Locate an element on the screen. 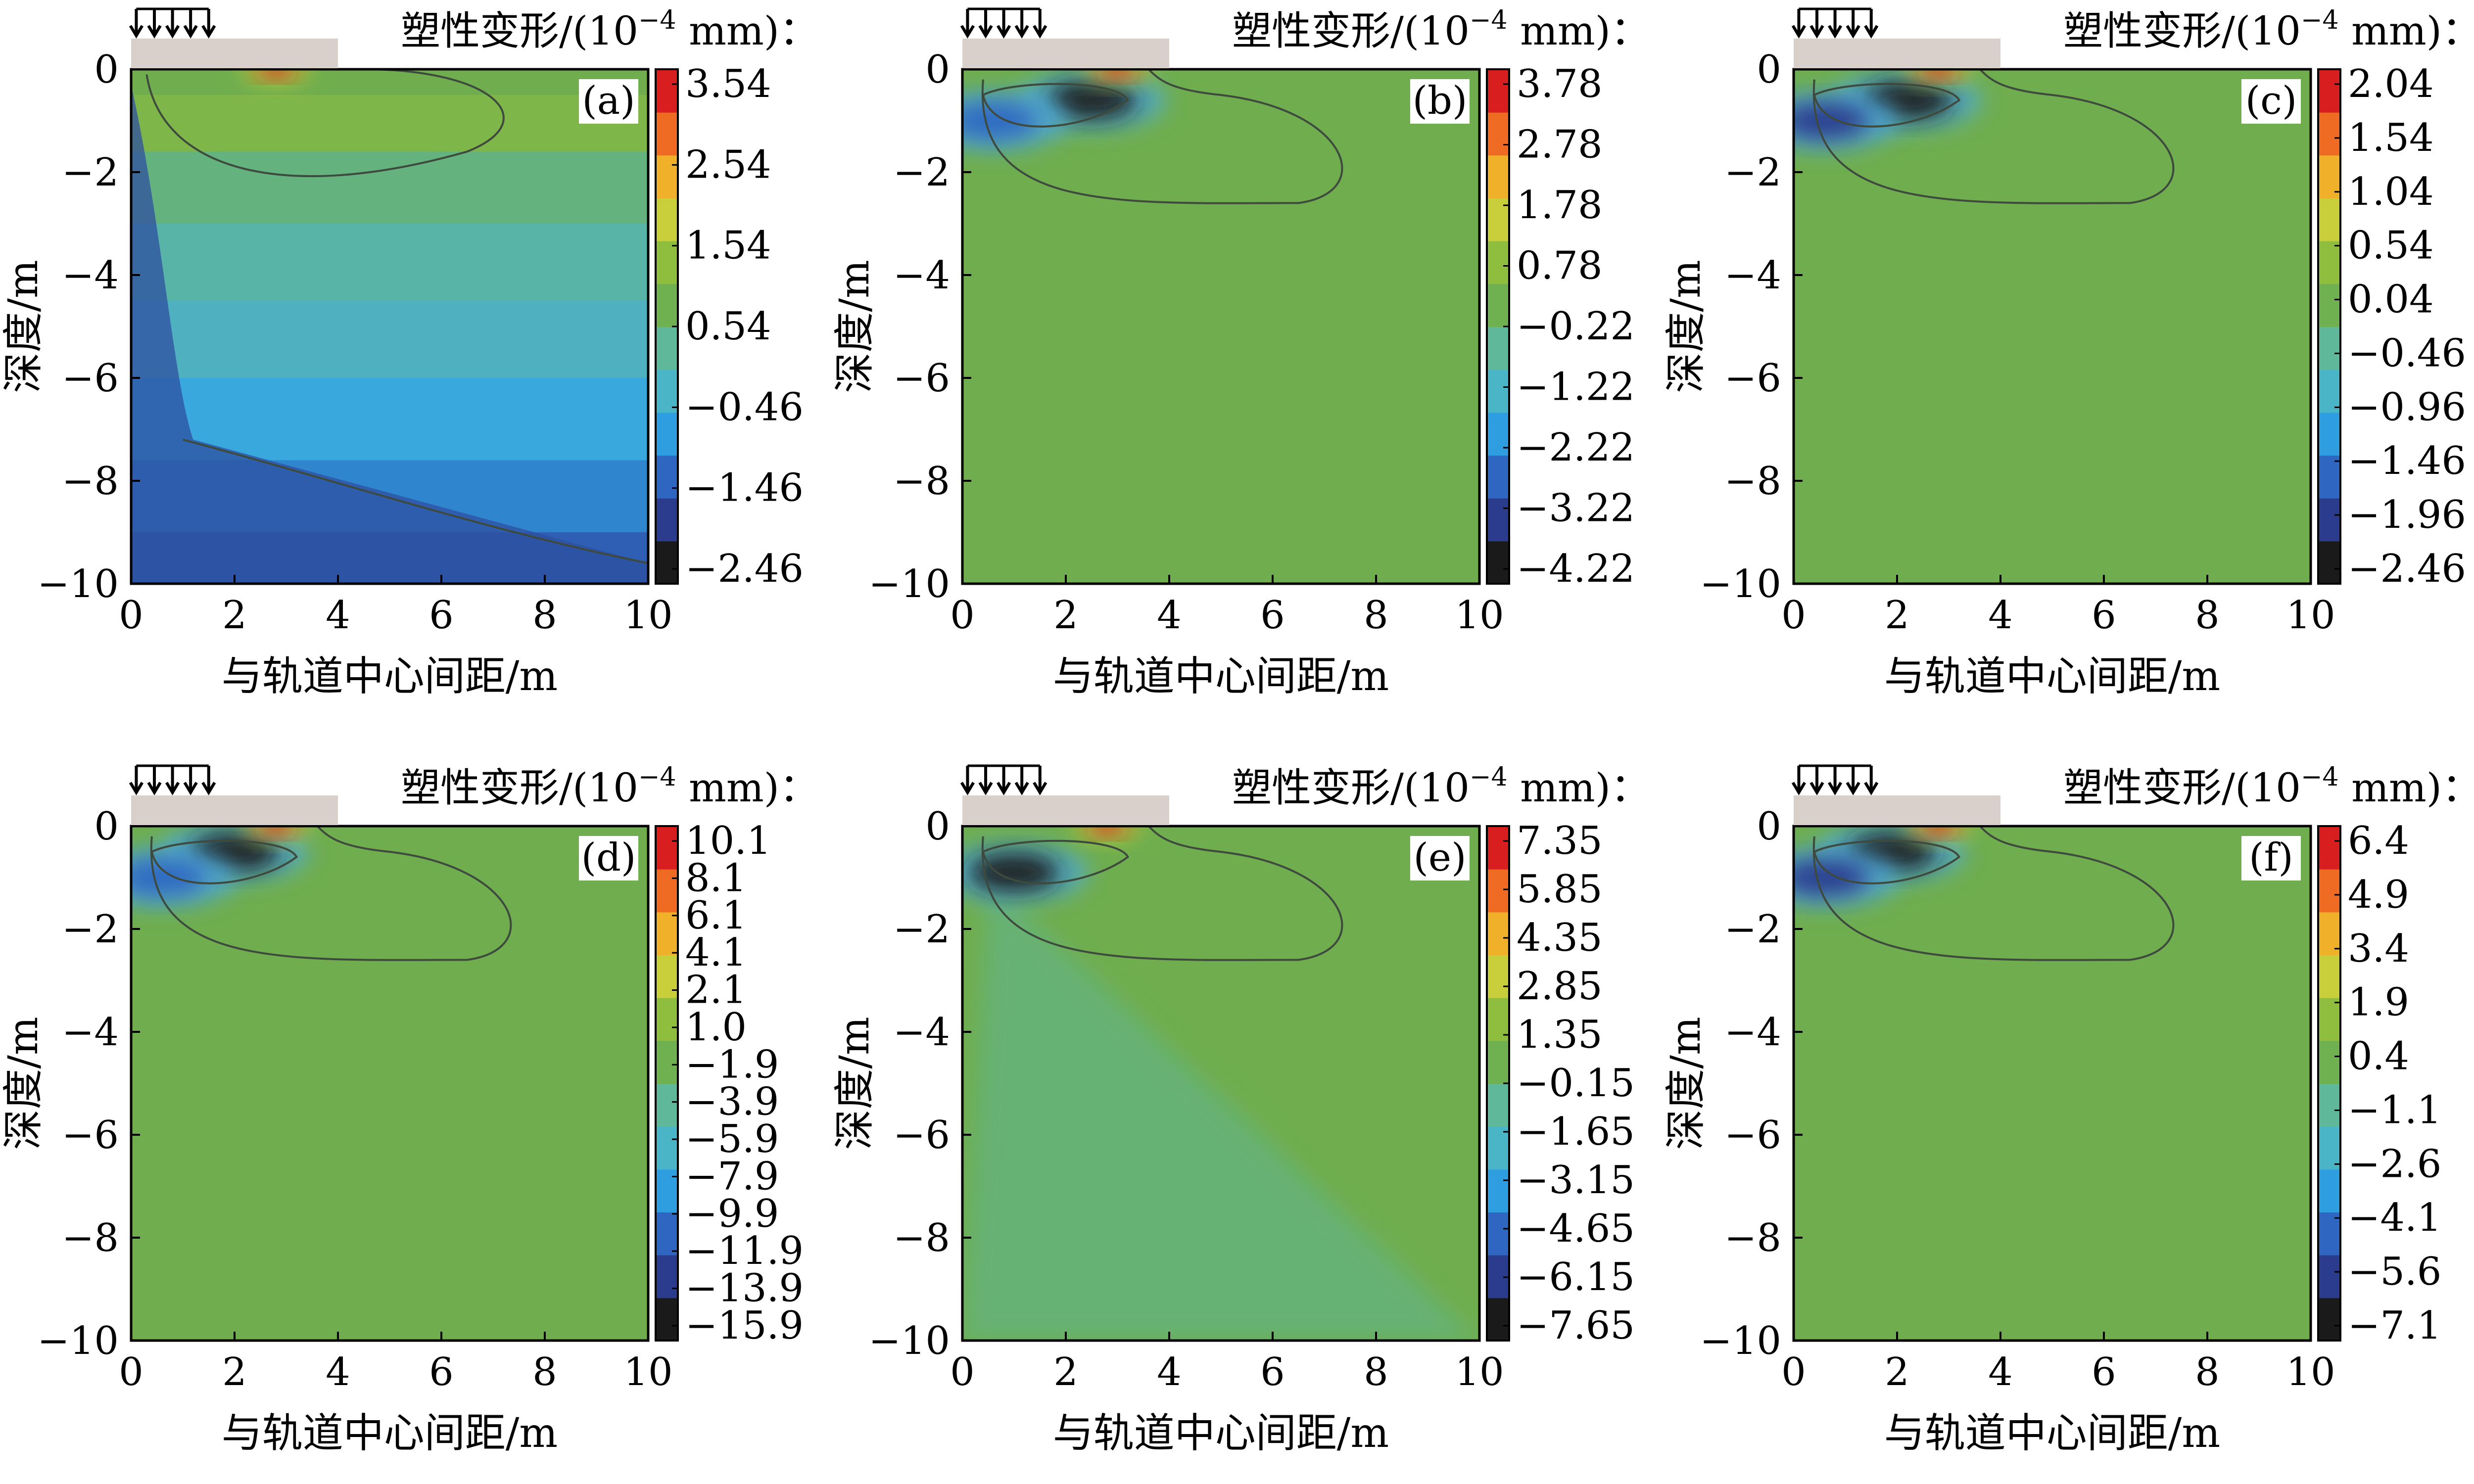 This screenshot has width=2474, height=1484. colorbar-tick-label: −0.46 is located at coordinates (2407, 353).